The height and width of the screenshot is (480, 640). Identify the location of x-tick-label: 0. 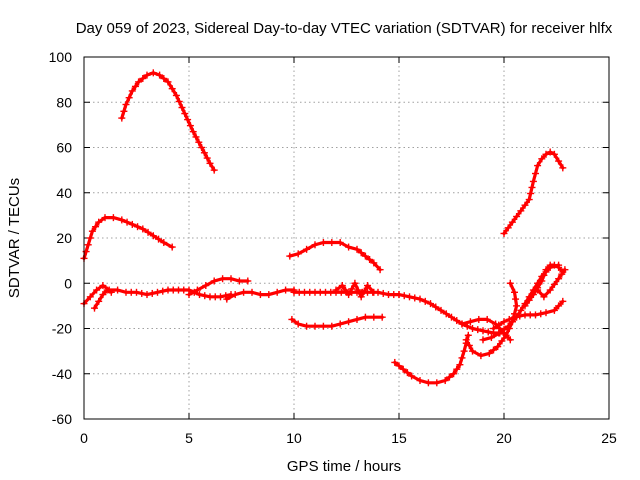
(84, 438).